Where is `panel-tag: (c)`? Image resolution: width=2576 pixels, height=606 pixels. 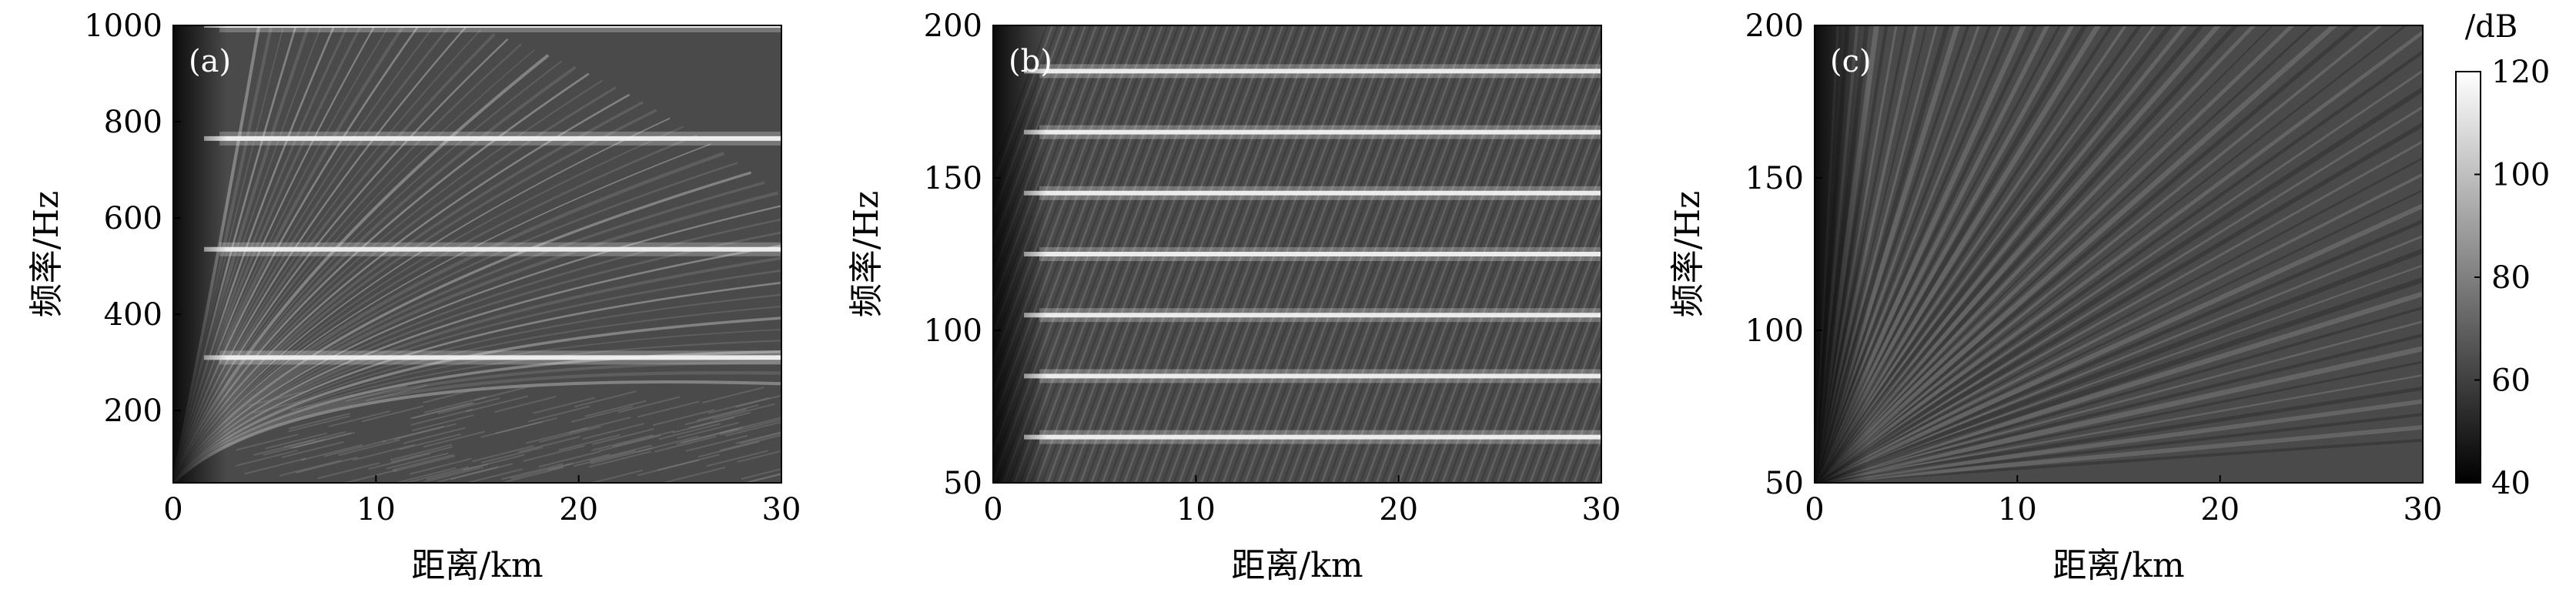 panel-tag: (c) is located at coordinates (1851, 61).